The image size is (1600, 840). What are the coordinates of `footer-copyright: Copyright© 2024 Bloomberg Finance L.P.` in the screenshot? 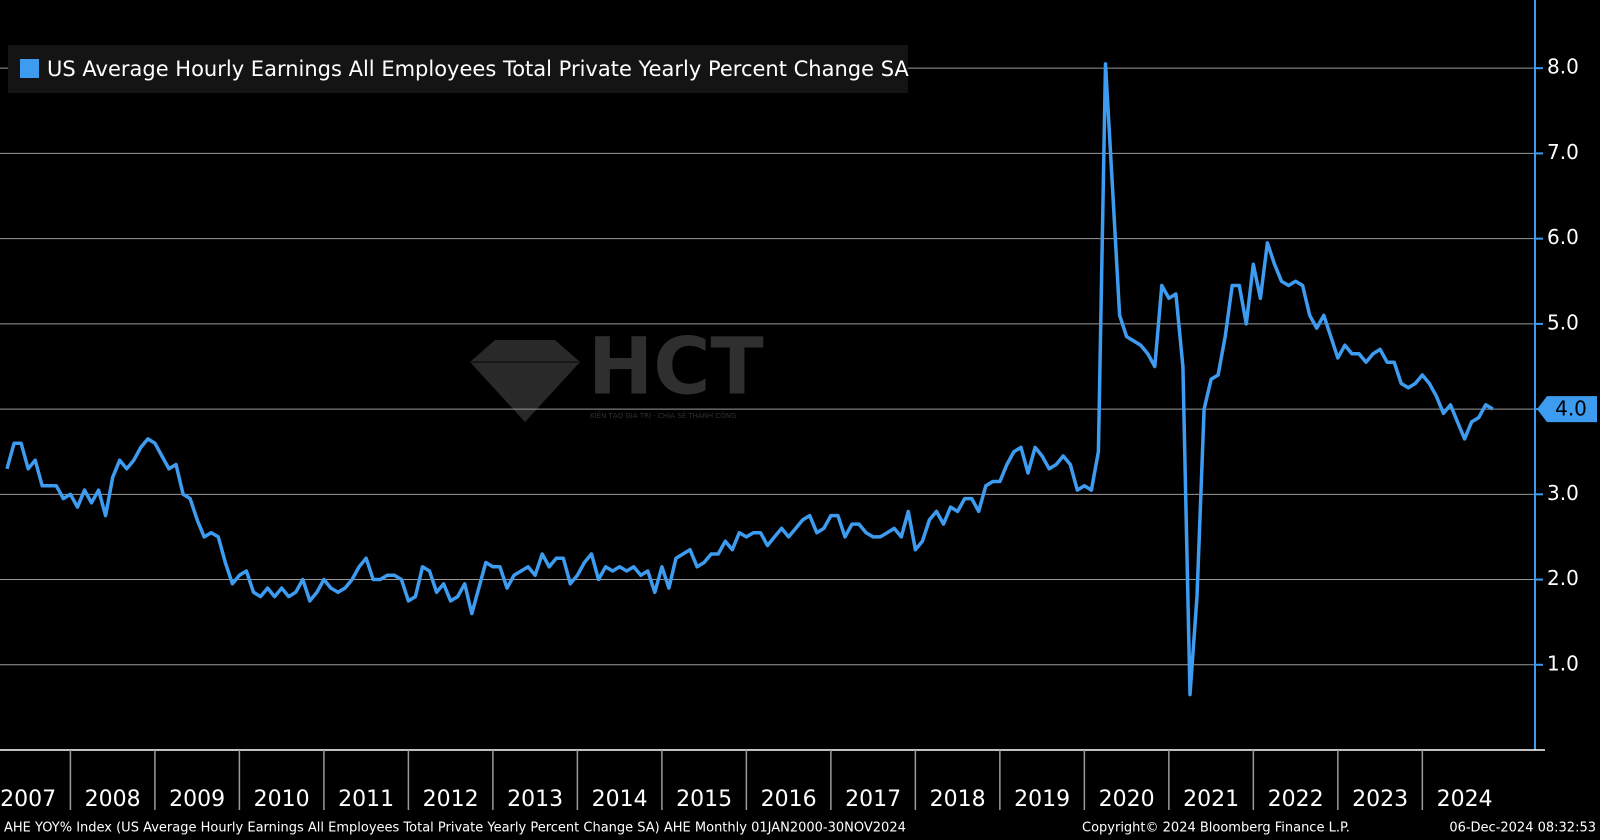 It's located at (1216, 828).